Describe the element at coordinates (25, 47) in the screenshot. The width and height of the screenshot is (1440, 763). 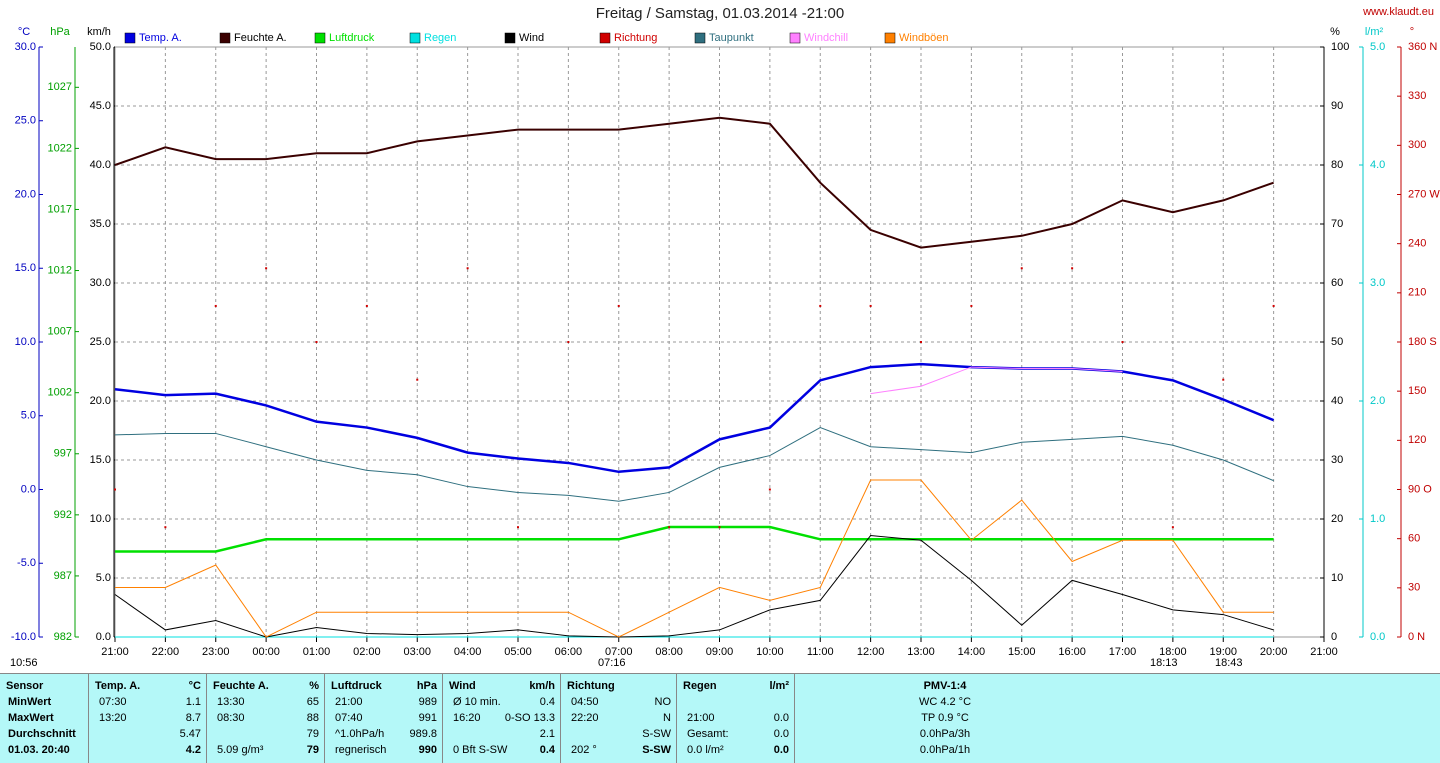
I see `y-tick-label: 30.0` at that location.